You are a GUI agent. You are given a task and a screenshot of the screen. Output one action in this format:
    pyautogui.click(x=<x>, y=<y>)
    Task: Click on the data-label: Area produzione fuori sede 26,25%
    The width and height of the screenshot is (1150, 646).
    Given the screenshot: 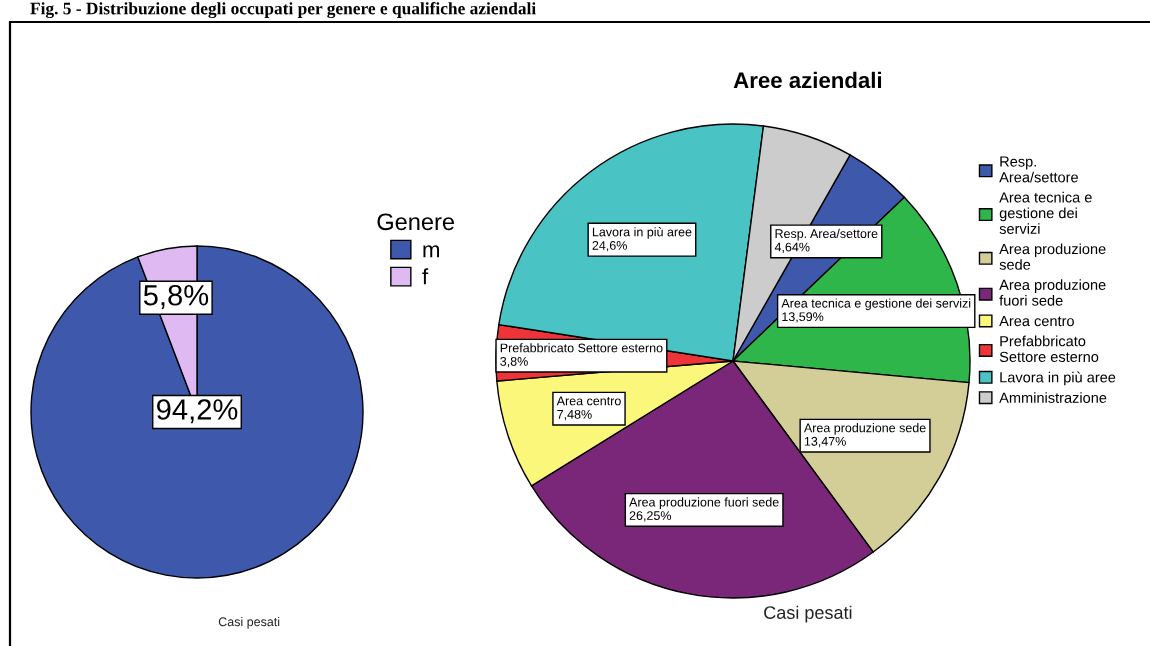 What is the action you would take?
    pyautogui.click(x=704, y=509)
    